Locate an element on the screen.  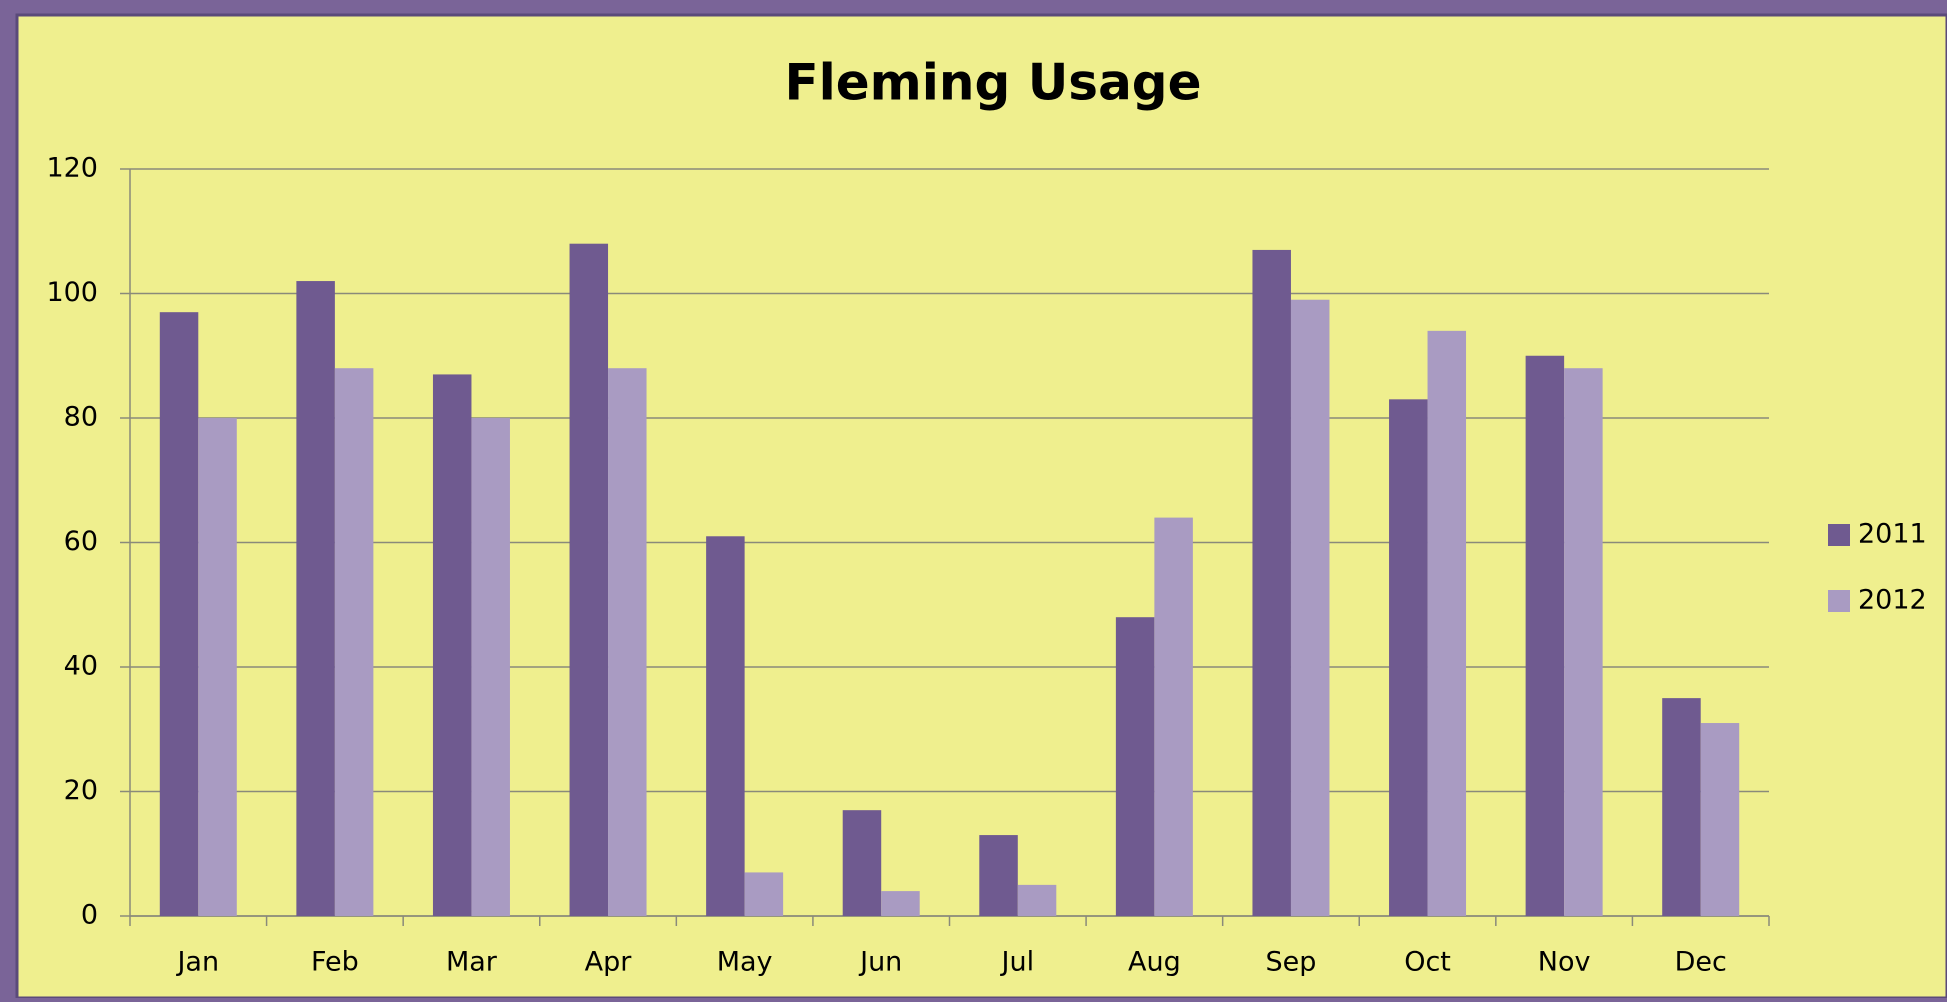
x-tick-label: Feb is located at coordinates (335, 962).